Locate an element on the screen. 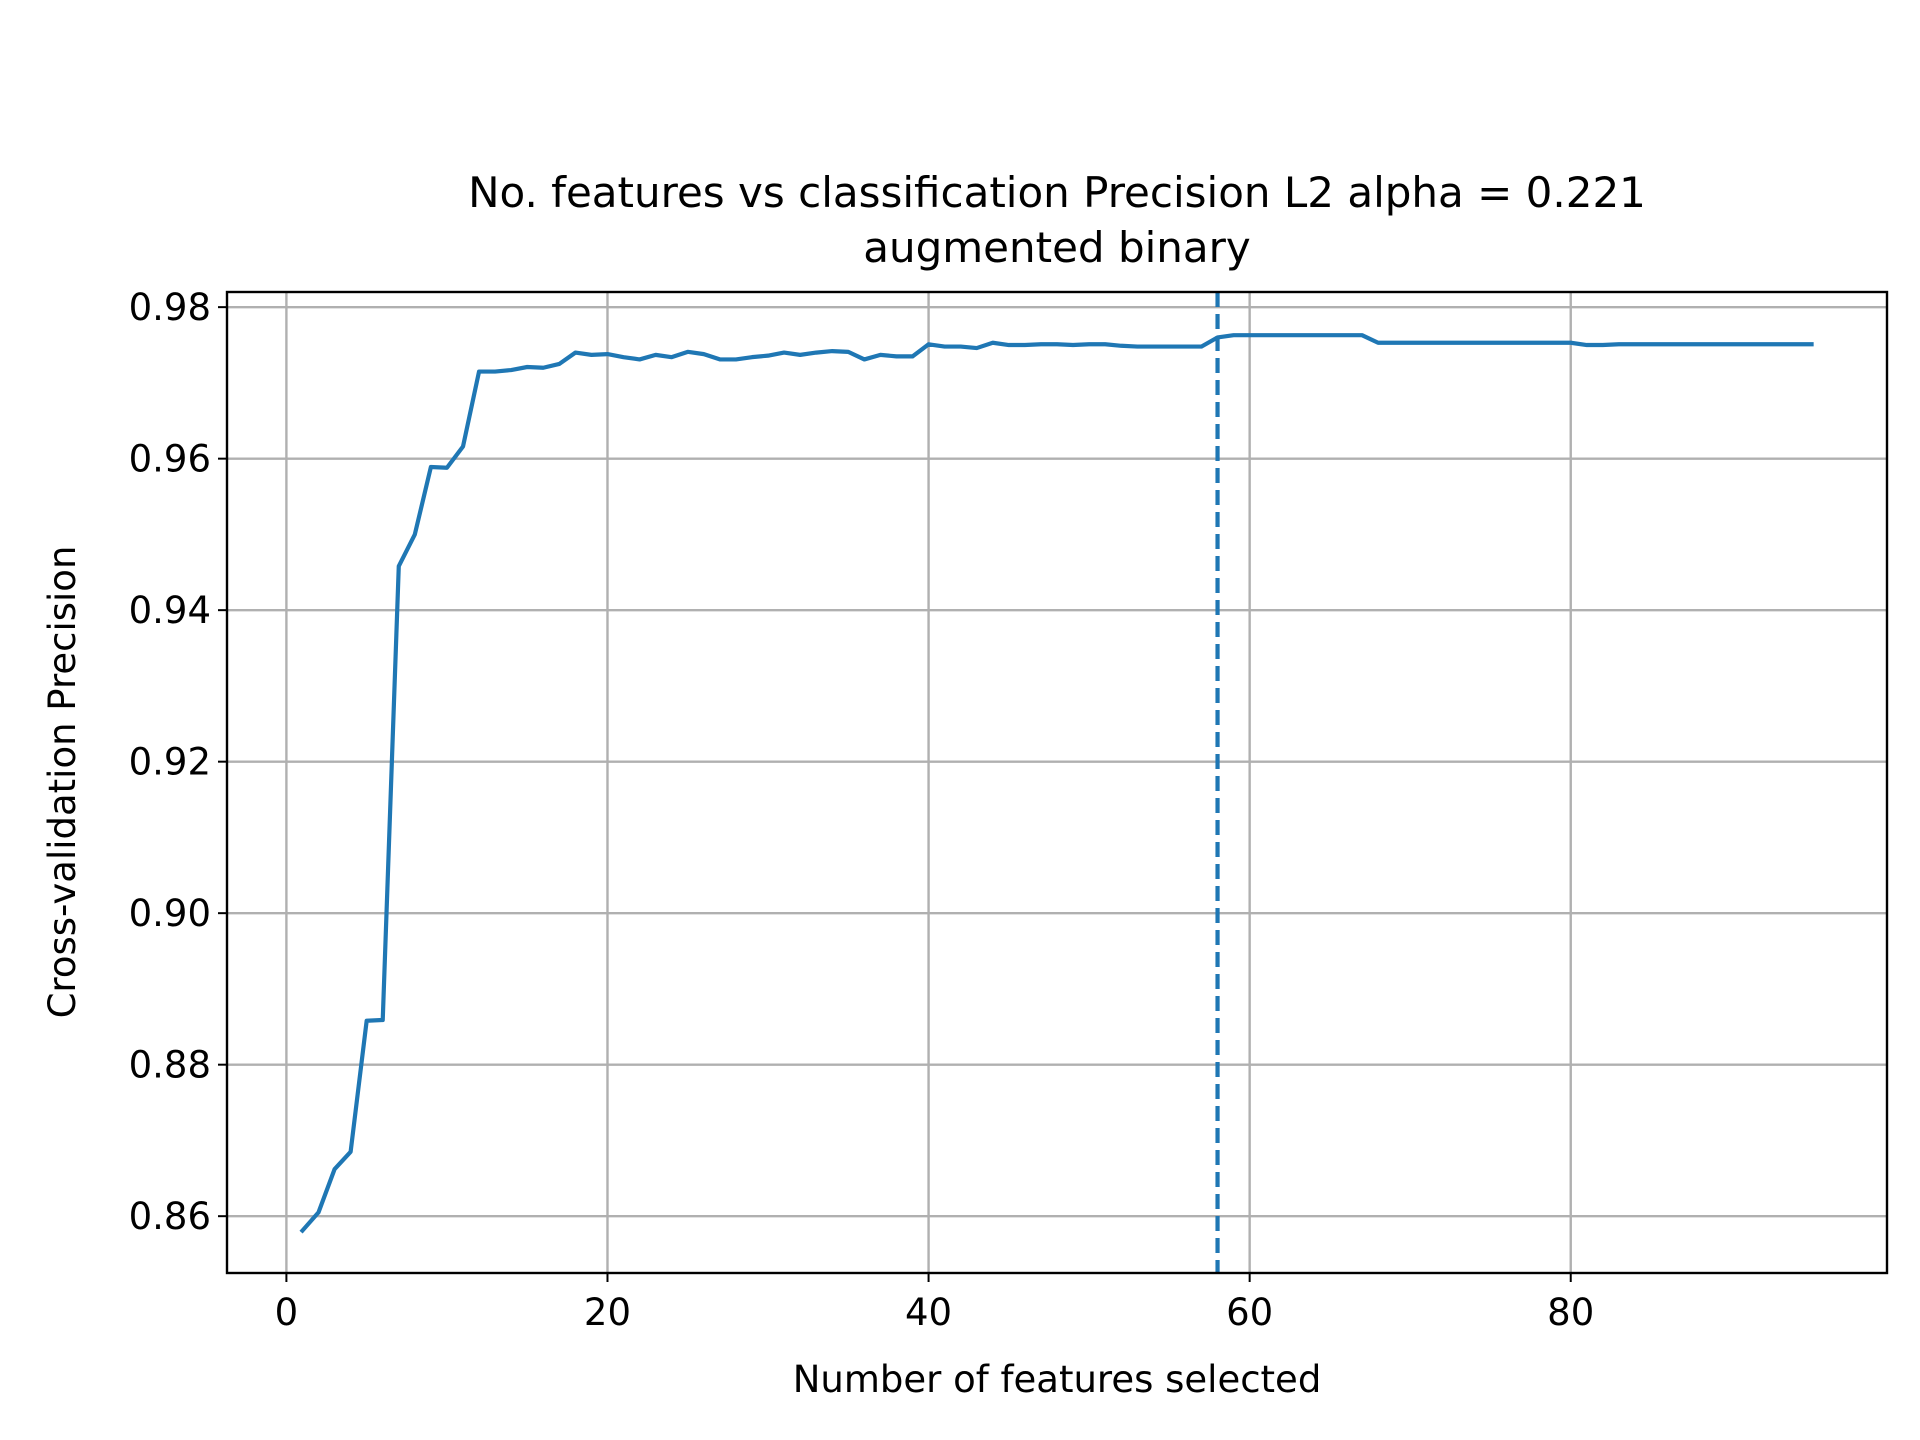 This screenshot has width=1920, height=1440. x-tick-label: 0 is located at coordinates (287, 1312).